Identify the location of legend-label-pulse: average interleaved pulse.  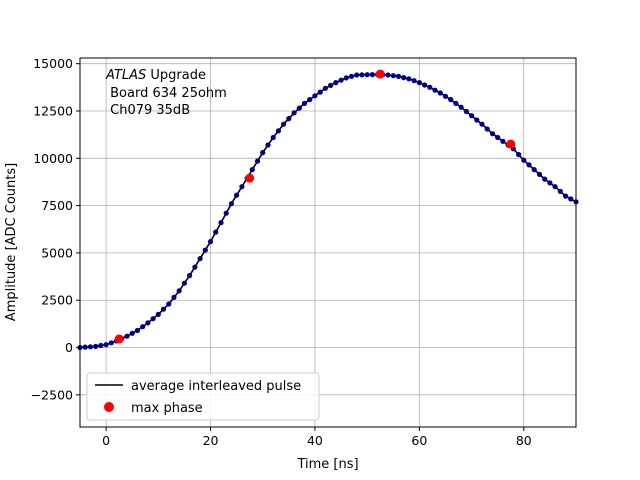
(216, 386).